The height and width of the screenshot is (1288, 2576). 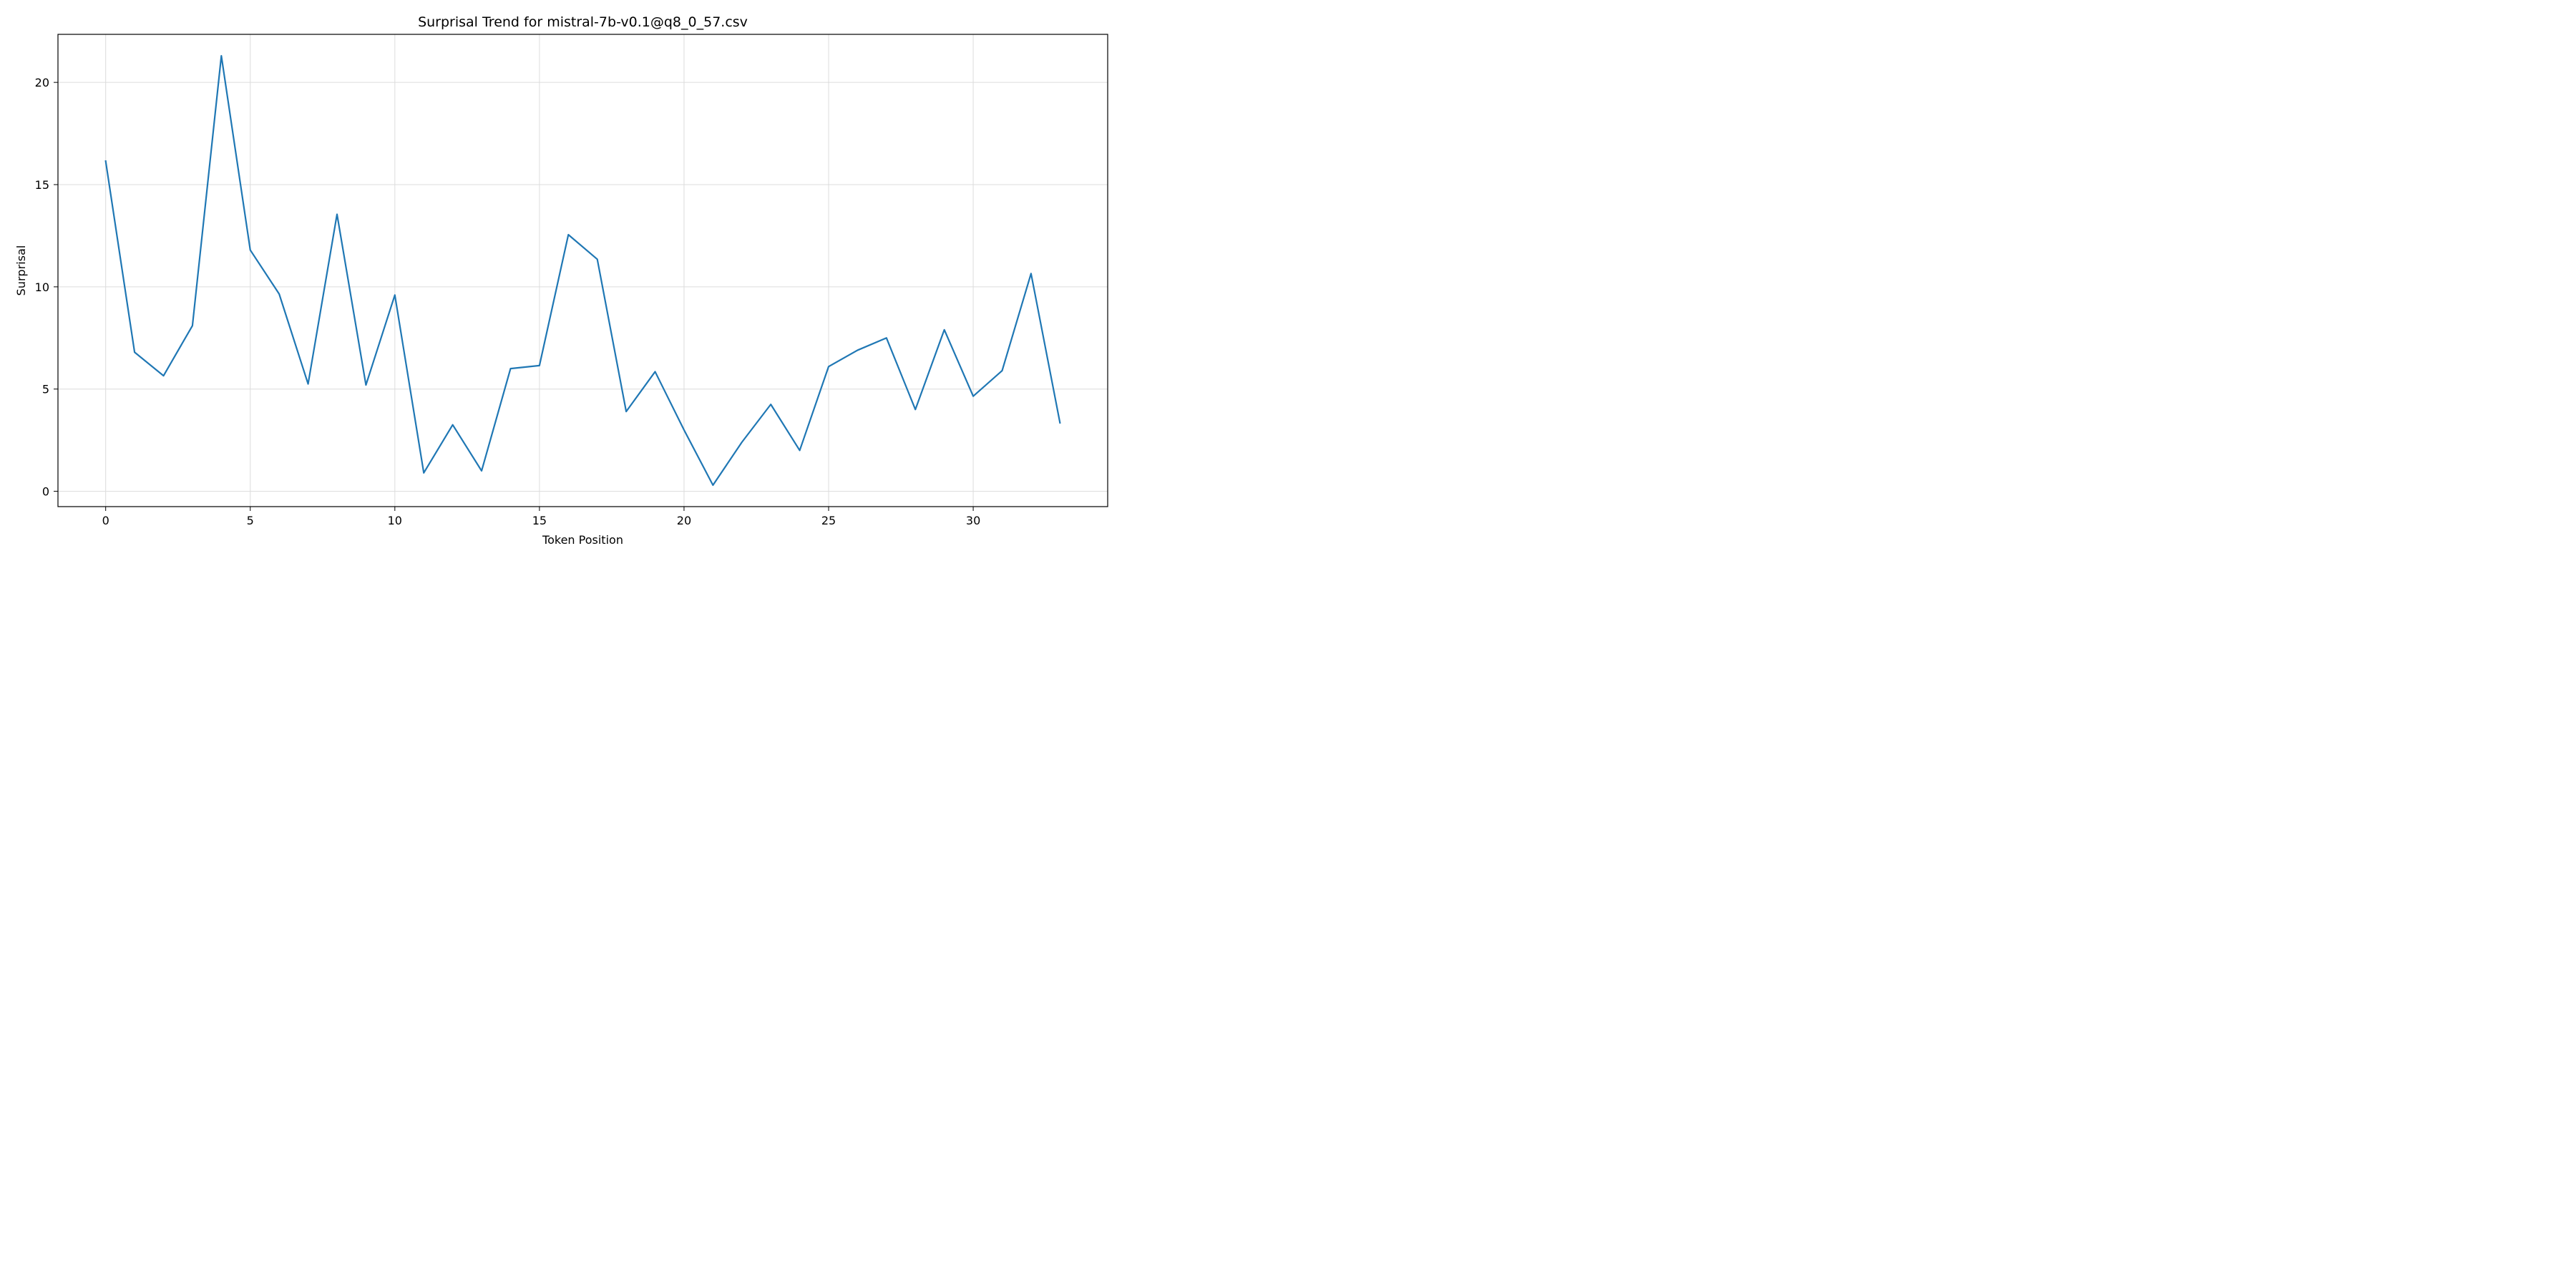 What do you see at coordinates (684, 520) in the screenshot?
I see `x-tick-label: 20` at bounding box center [684, 520].